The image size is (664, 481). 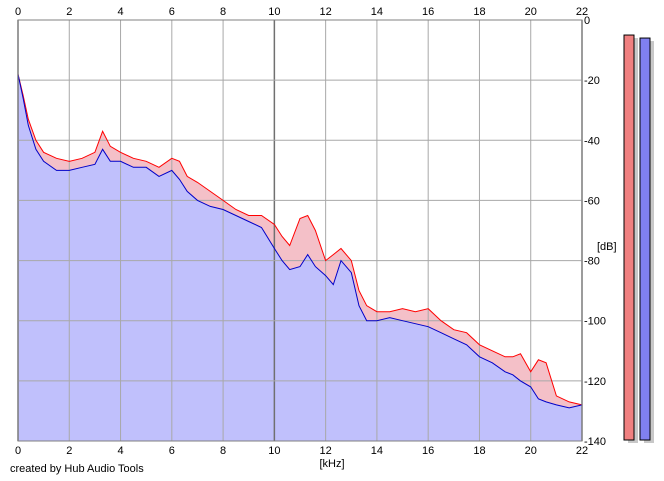 What do you see at coordinates (18, 451) in the screenshot?
I see `x-tick-label-bottom: 0` at bounding box center [18, 451].